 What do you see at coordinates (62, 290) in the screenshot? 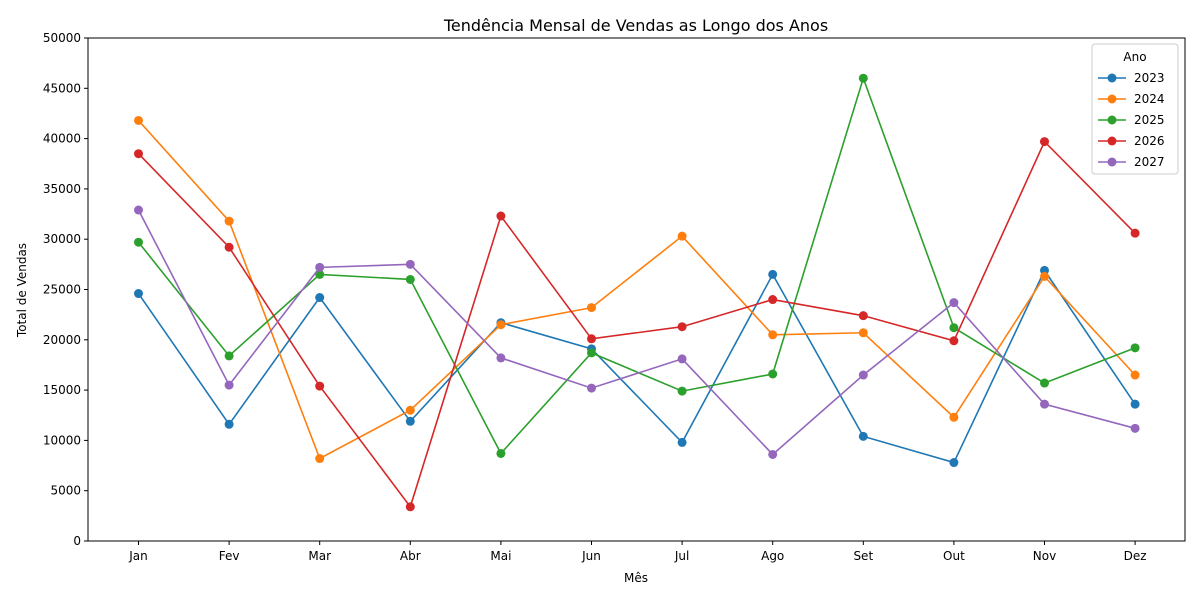
I see `y-tick-label: 25000` at bounding box center [62, 290].